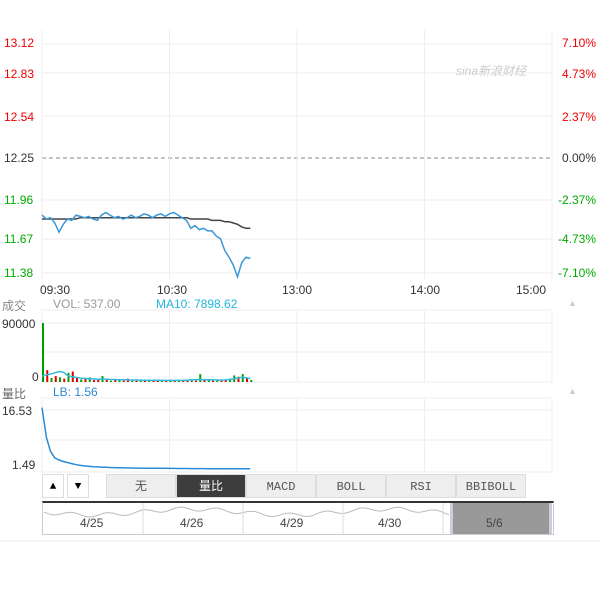 This screenshot has height=600, width=600. What do you see at coordinates (19, 273) in the screenshot?
I see `price-axis-label: 11.38` at bounding box center [19, 273].